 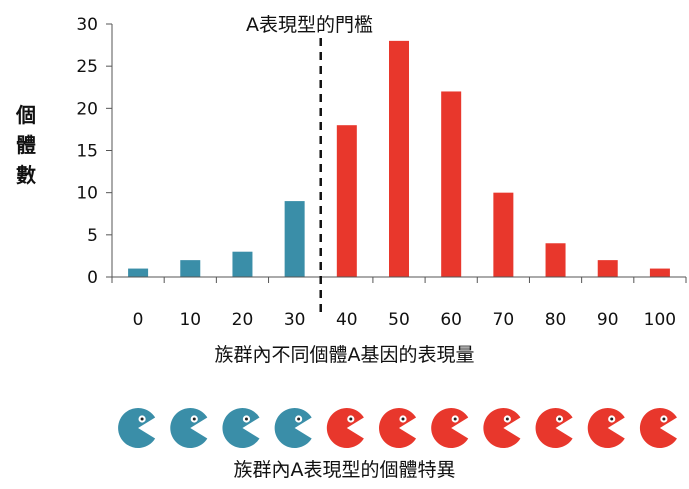 What do you see at coordinates (608, 320) in the screenshot?
I see `x-tick-label: 90` at bounding box center [608, 320].